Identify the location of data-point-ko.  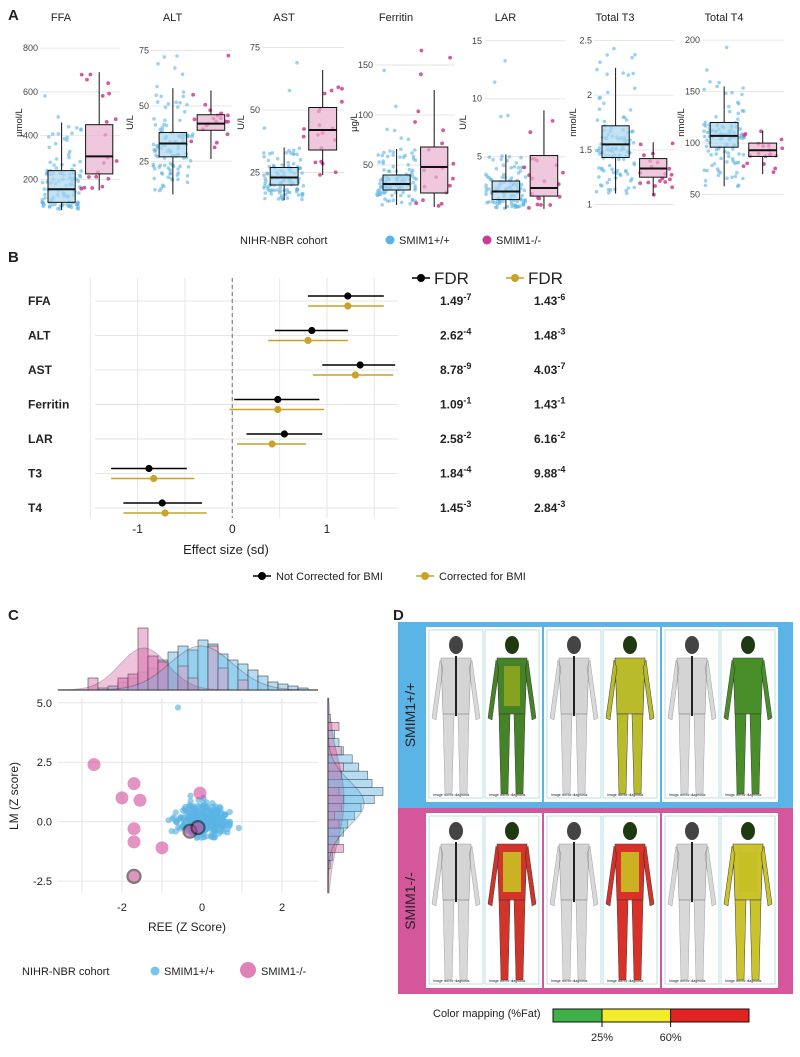
(134, 842).